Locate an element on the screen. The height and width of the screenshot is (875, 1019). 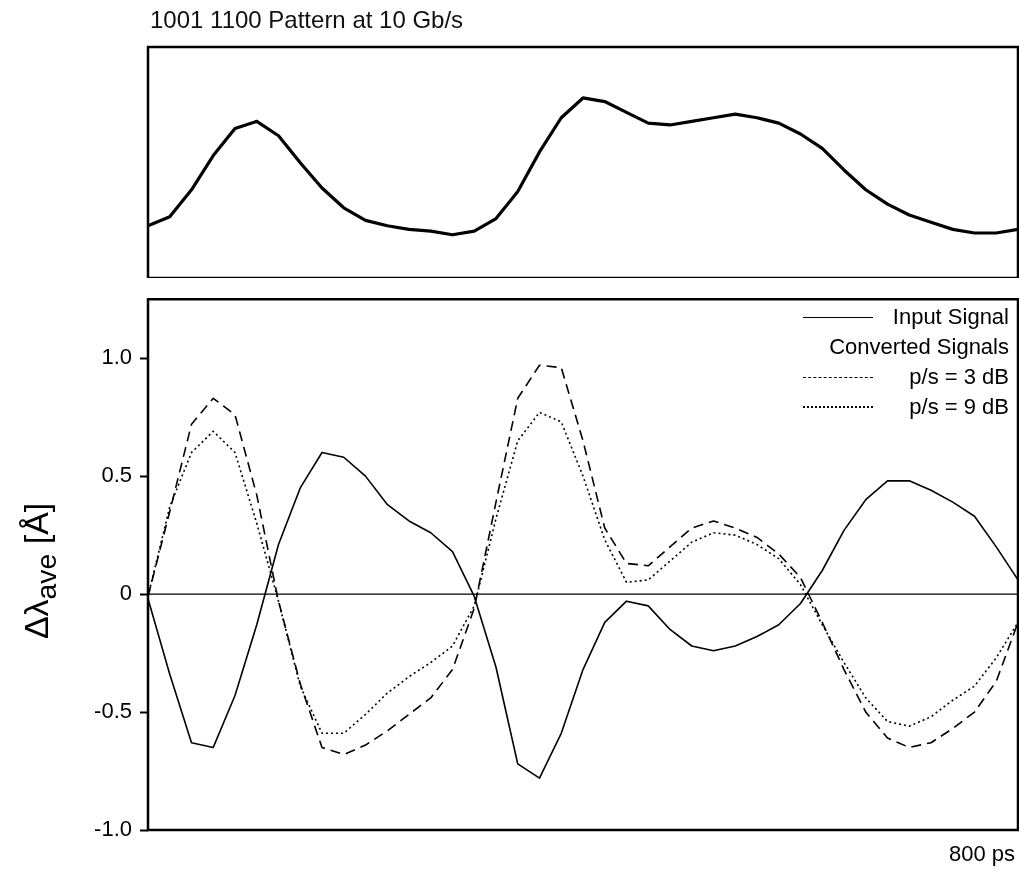
legend-title: Converted Signals is located at coordinates (918, 347).